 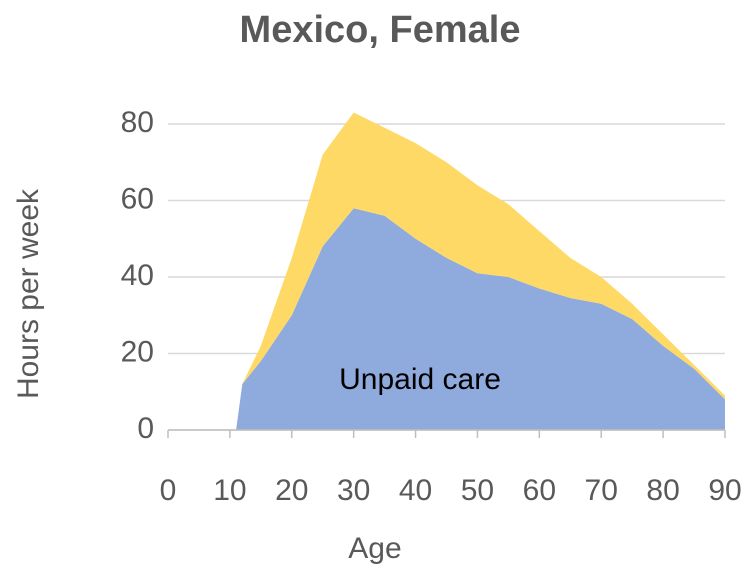 What do you see at coordinates (477, 490) in the screenshot?
I see `x-tick-label: 50` at bounding box center [477, 490].